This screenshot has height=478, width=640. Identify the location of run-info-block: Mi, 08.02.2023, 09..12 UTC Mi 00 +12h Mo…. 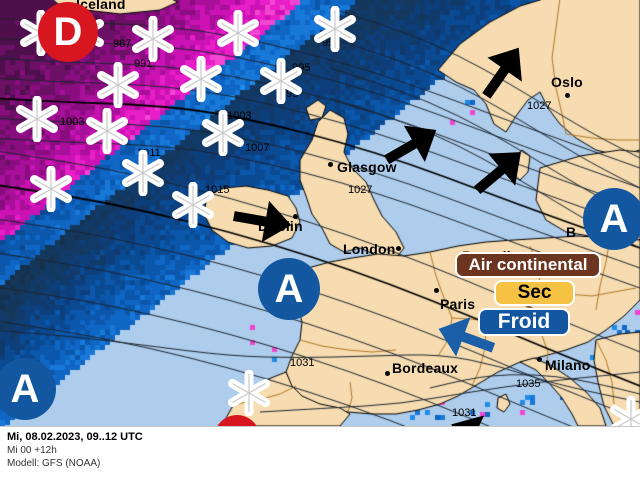
(75, 450).